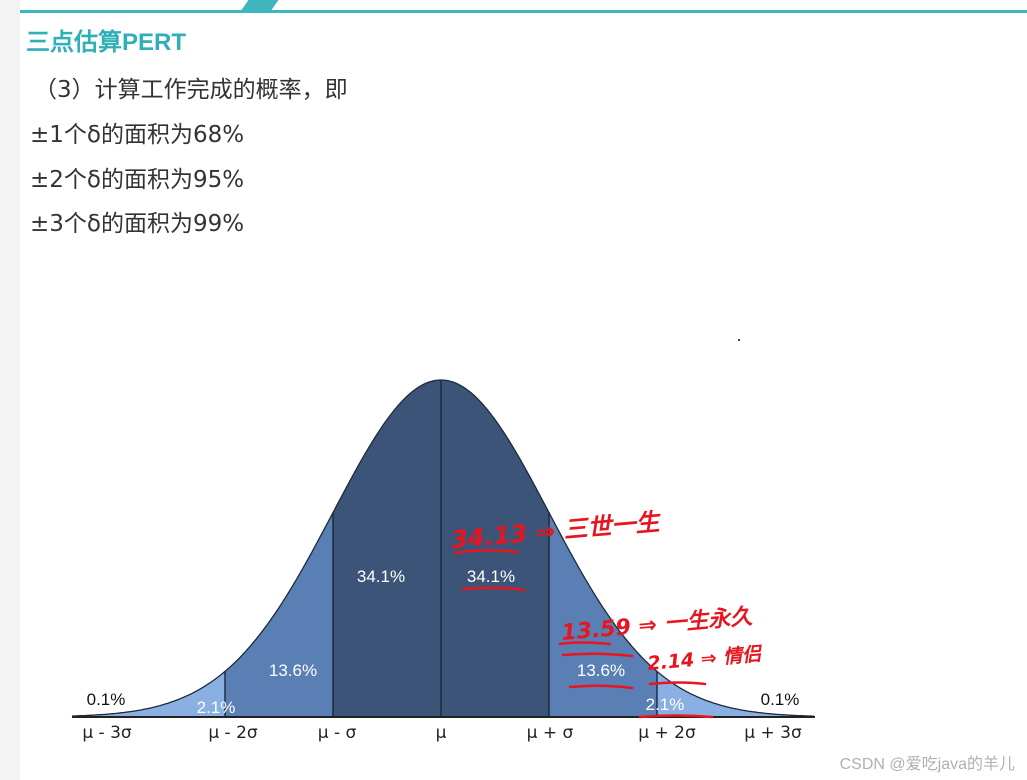 The width and height of the screenshot is (1027, 780). Describe the element at coordinates (106, 42) in the screenshot. I see `slide-title: 三点估算PERT` at that location.